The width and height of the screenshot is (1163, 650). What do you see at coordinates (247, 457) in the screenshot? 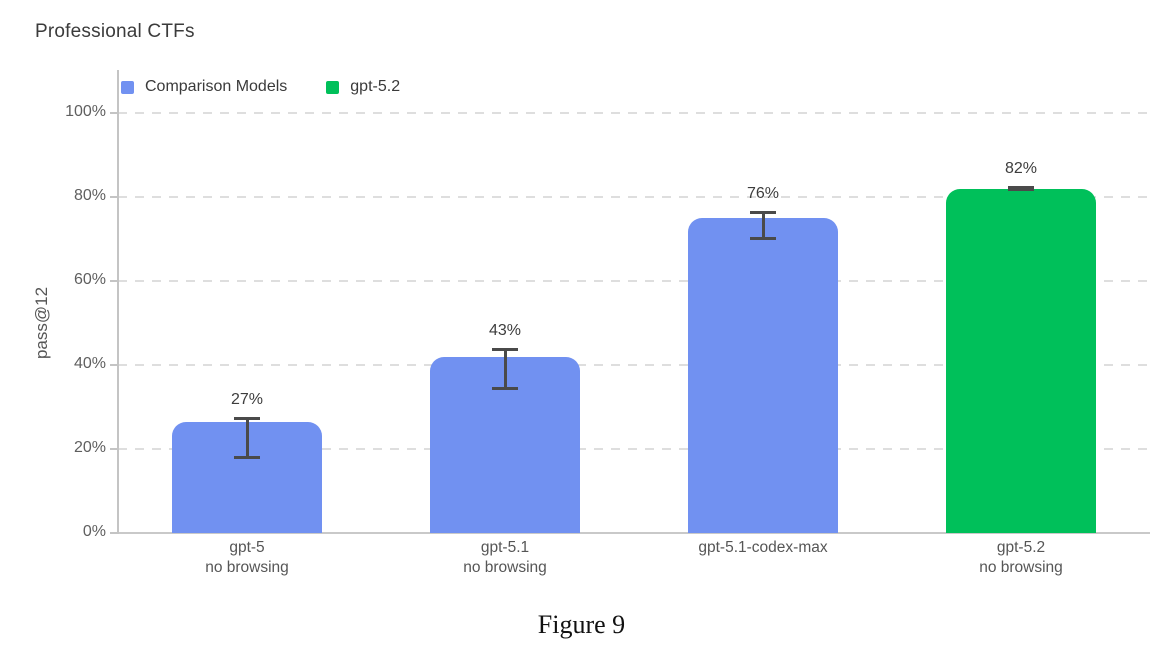
I see `error-cap-bottom-gpt-5-no-browsing` at bounding box center [247, 457].